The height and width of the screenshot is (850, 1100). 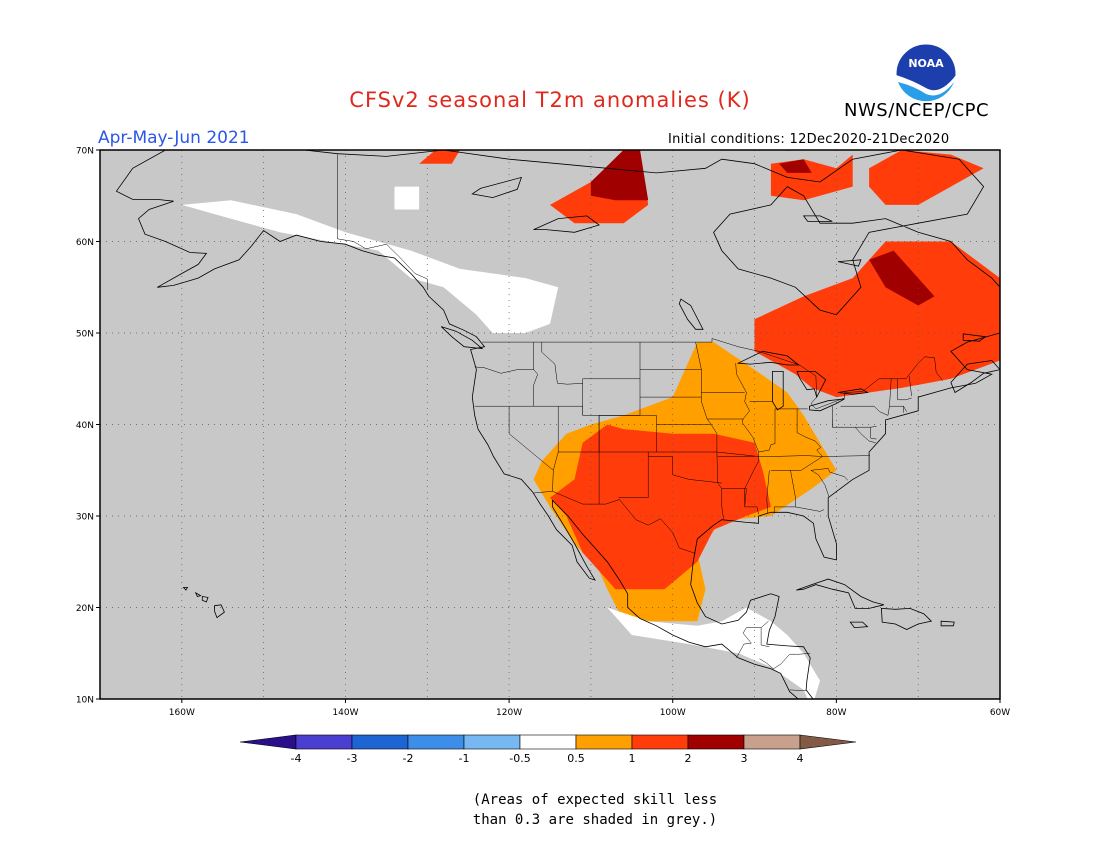 I want to click on colorbar-label: -0.5, so click(x=519, y=758).